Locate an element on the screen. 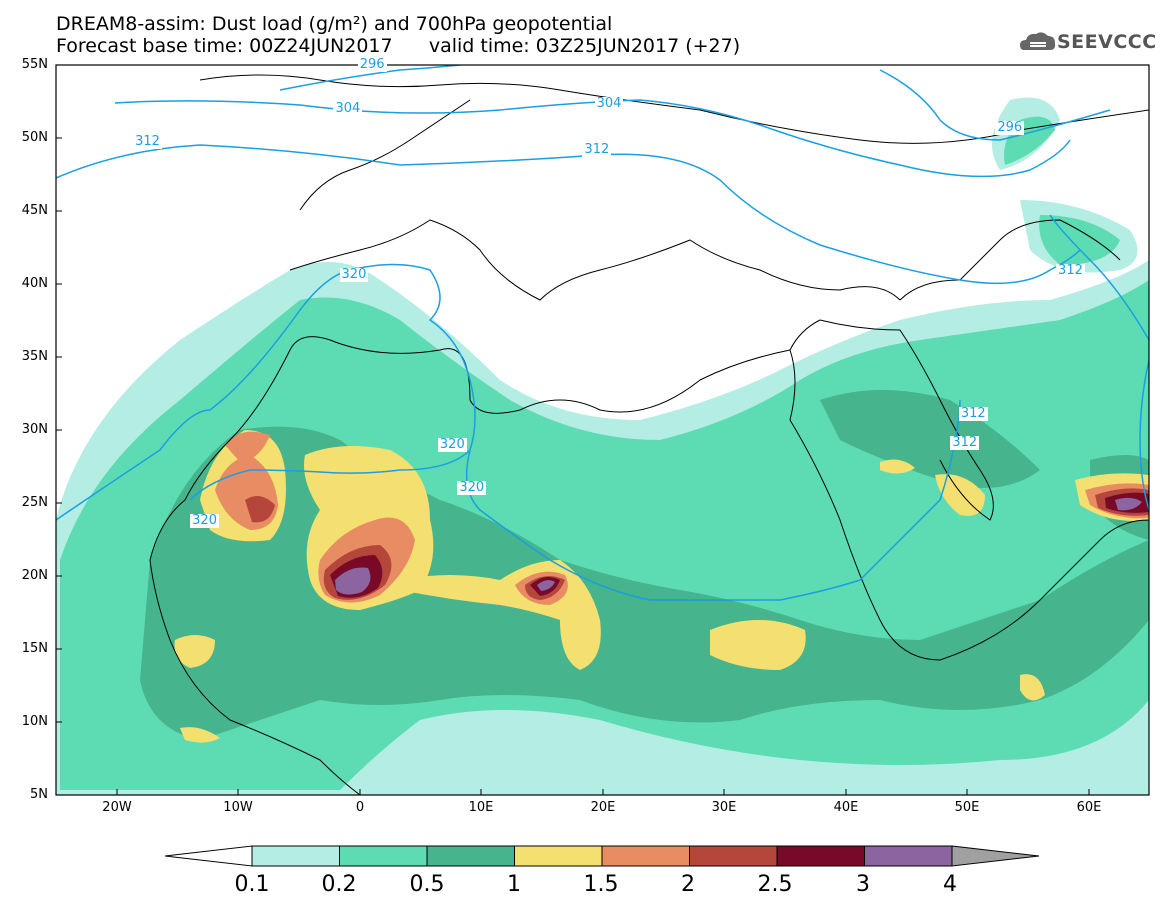 This screenshot has width=1165, height=907. lat-label: 25N is located at coordinates (34, 502).